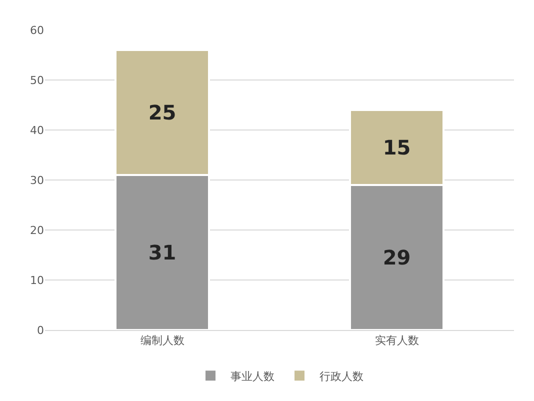 The height and width of the screenshot is (401, 534). What do you see at coordinates (37, 130) in the screenshot?
I see `y-tick-label: 40` at bounding box center [37, 130].